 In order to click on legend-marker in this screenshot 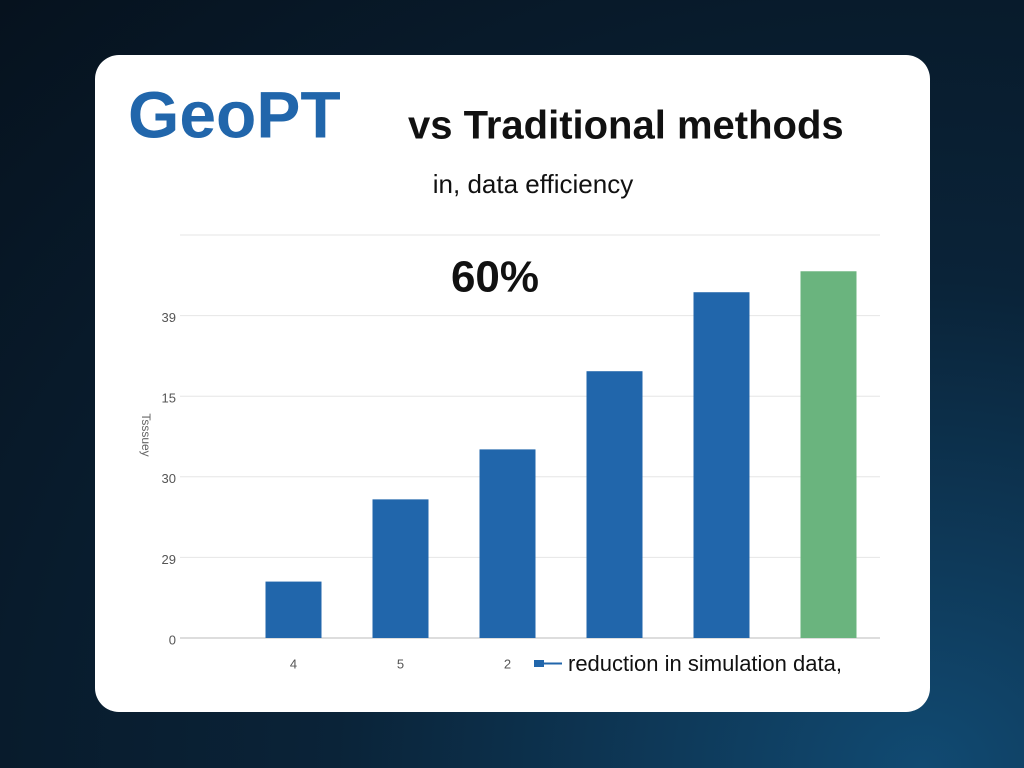, I will do `click(539, 663)`.